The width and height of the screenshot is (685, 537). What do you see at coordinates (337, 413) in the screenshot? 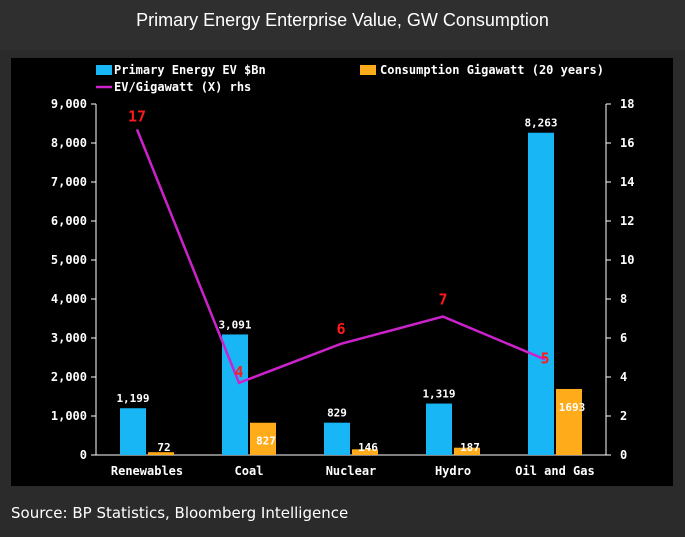
I see `bar-ev-label: 829` at bounding box center [337, 413].